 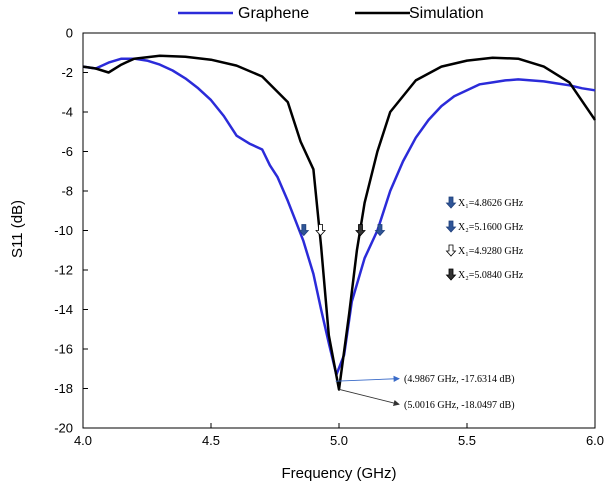 I want to click on y-tick-label: -8, so click(x=67, y=191).